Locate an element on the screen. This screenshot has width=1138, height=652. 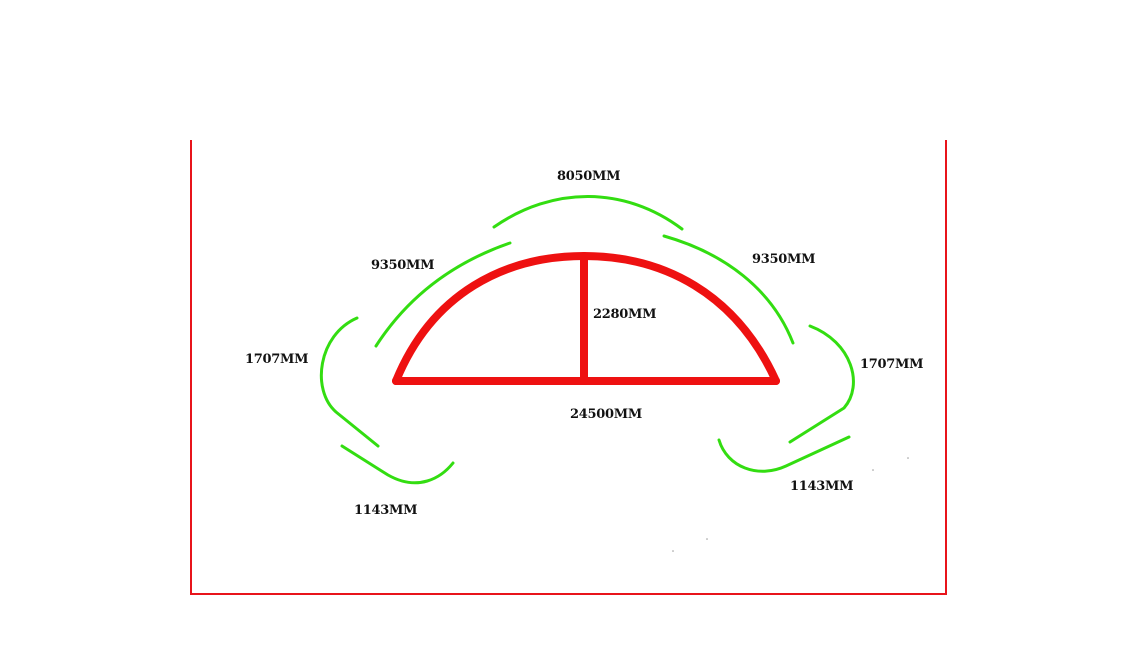
segment-right-side-arc is located at coordinates (821, 384).